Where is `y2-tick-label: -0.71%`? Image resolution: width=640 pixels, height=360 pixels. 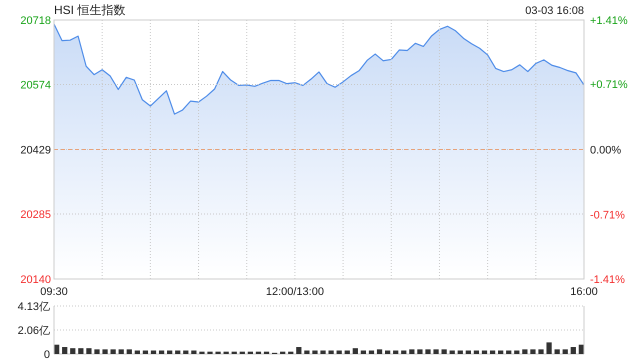
y2-tick-label: -0.71% is located at coordinates (608, 216).